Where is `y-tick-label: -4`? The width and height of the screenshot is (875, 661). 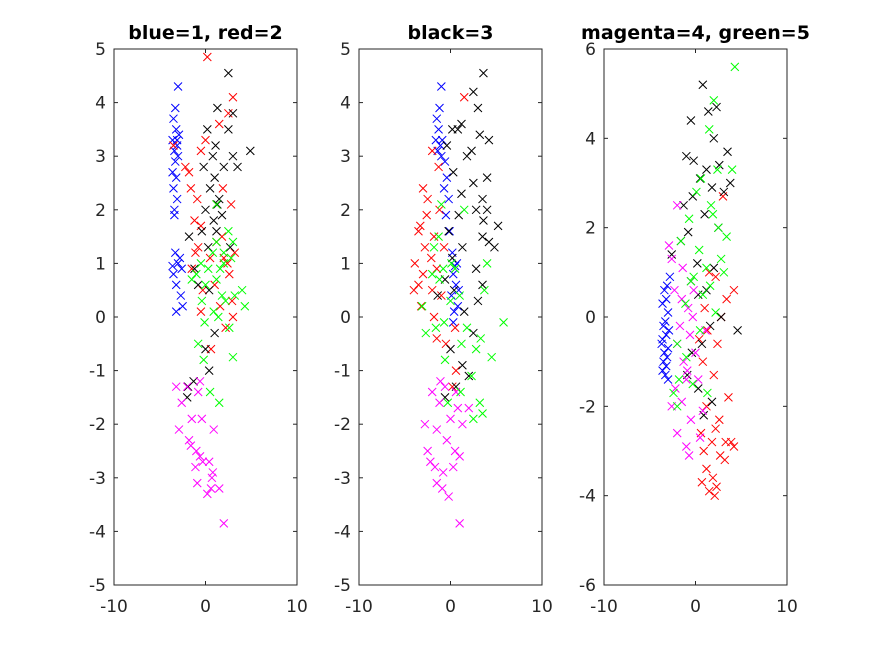 y-tick-label: -4 is located at coordinates (587, 497).